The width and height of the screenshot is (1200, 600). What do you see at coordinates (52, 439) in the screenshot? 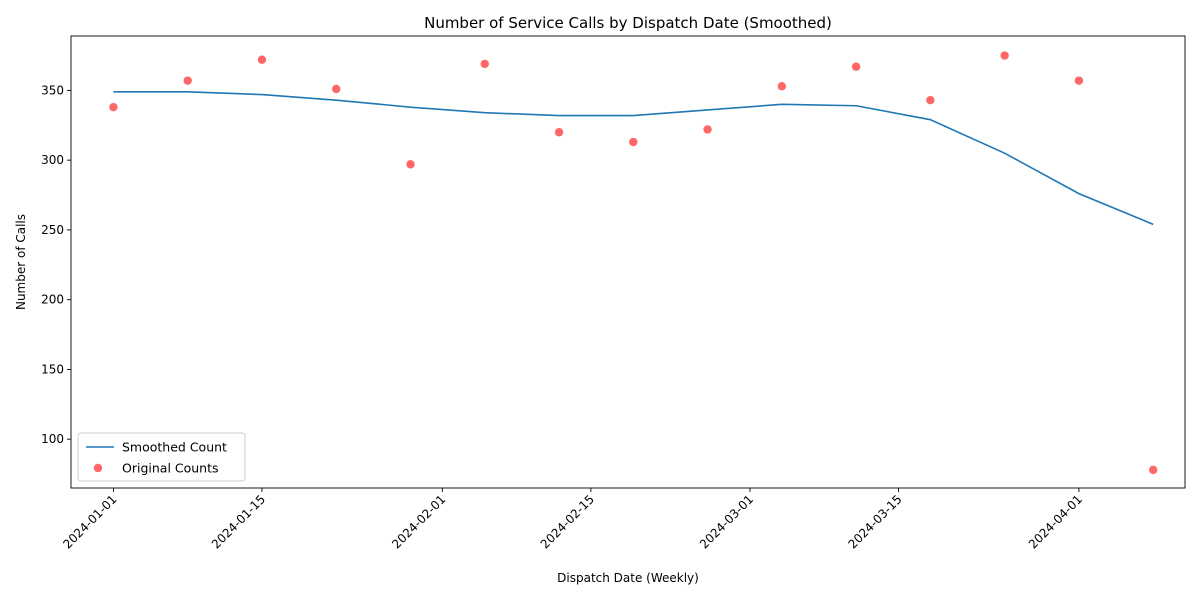
I see `y-tick-label: 100` at bounding box center [52, 439].